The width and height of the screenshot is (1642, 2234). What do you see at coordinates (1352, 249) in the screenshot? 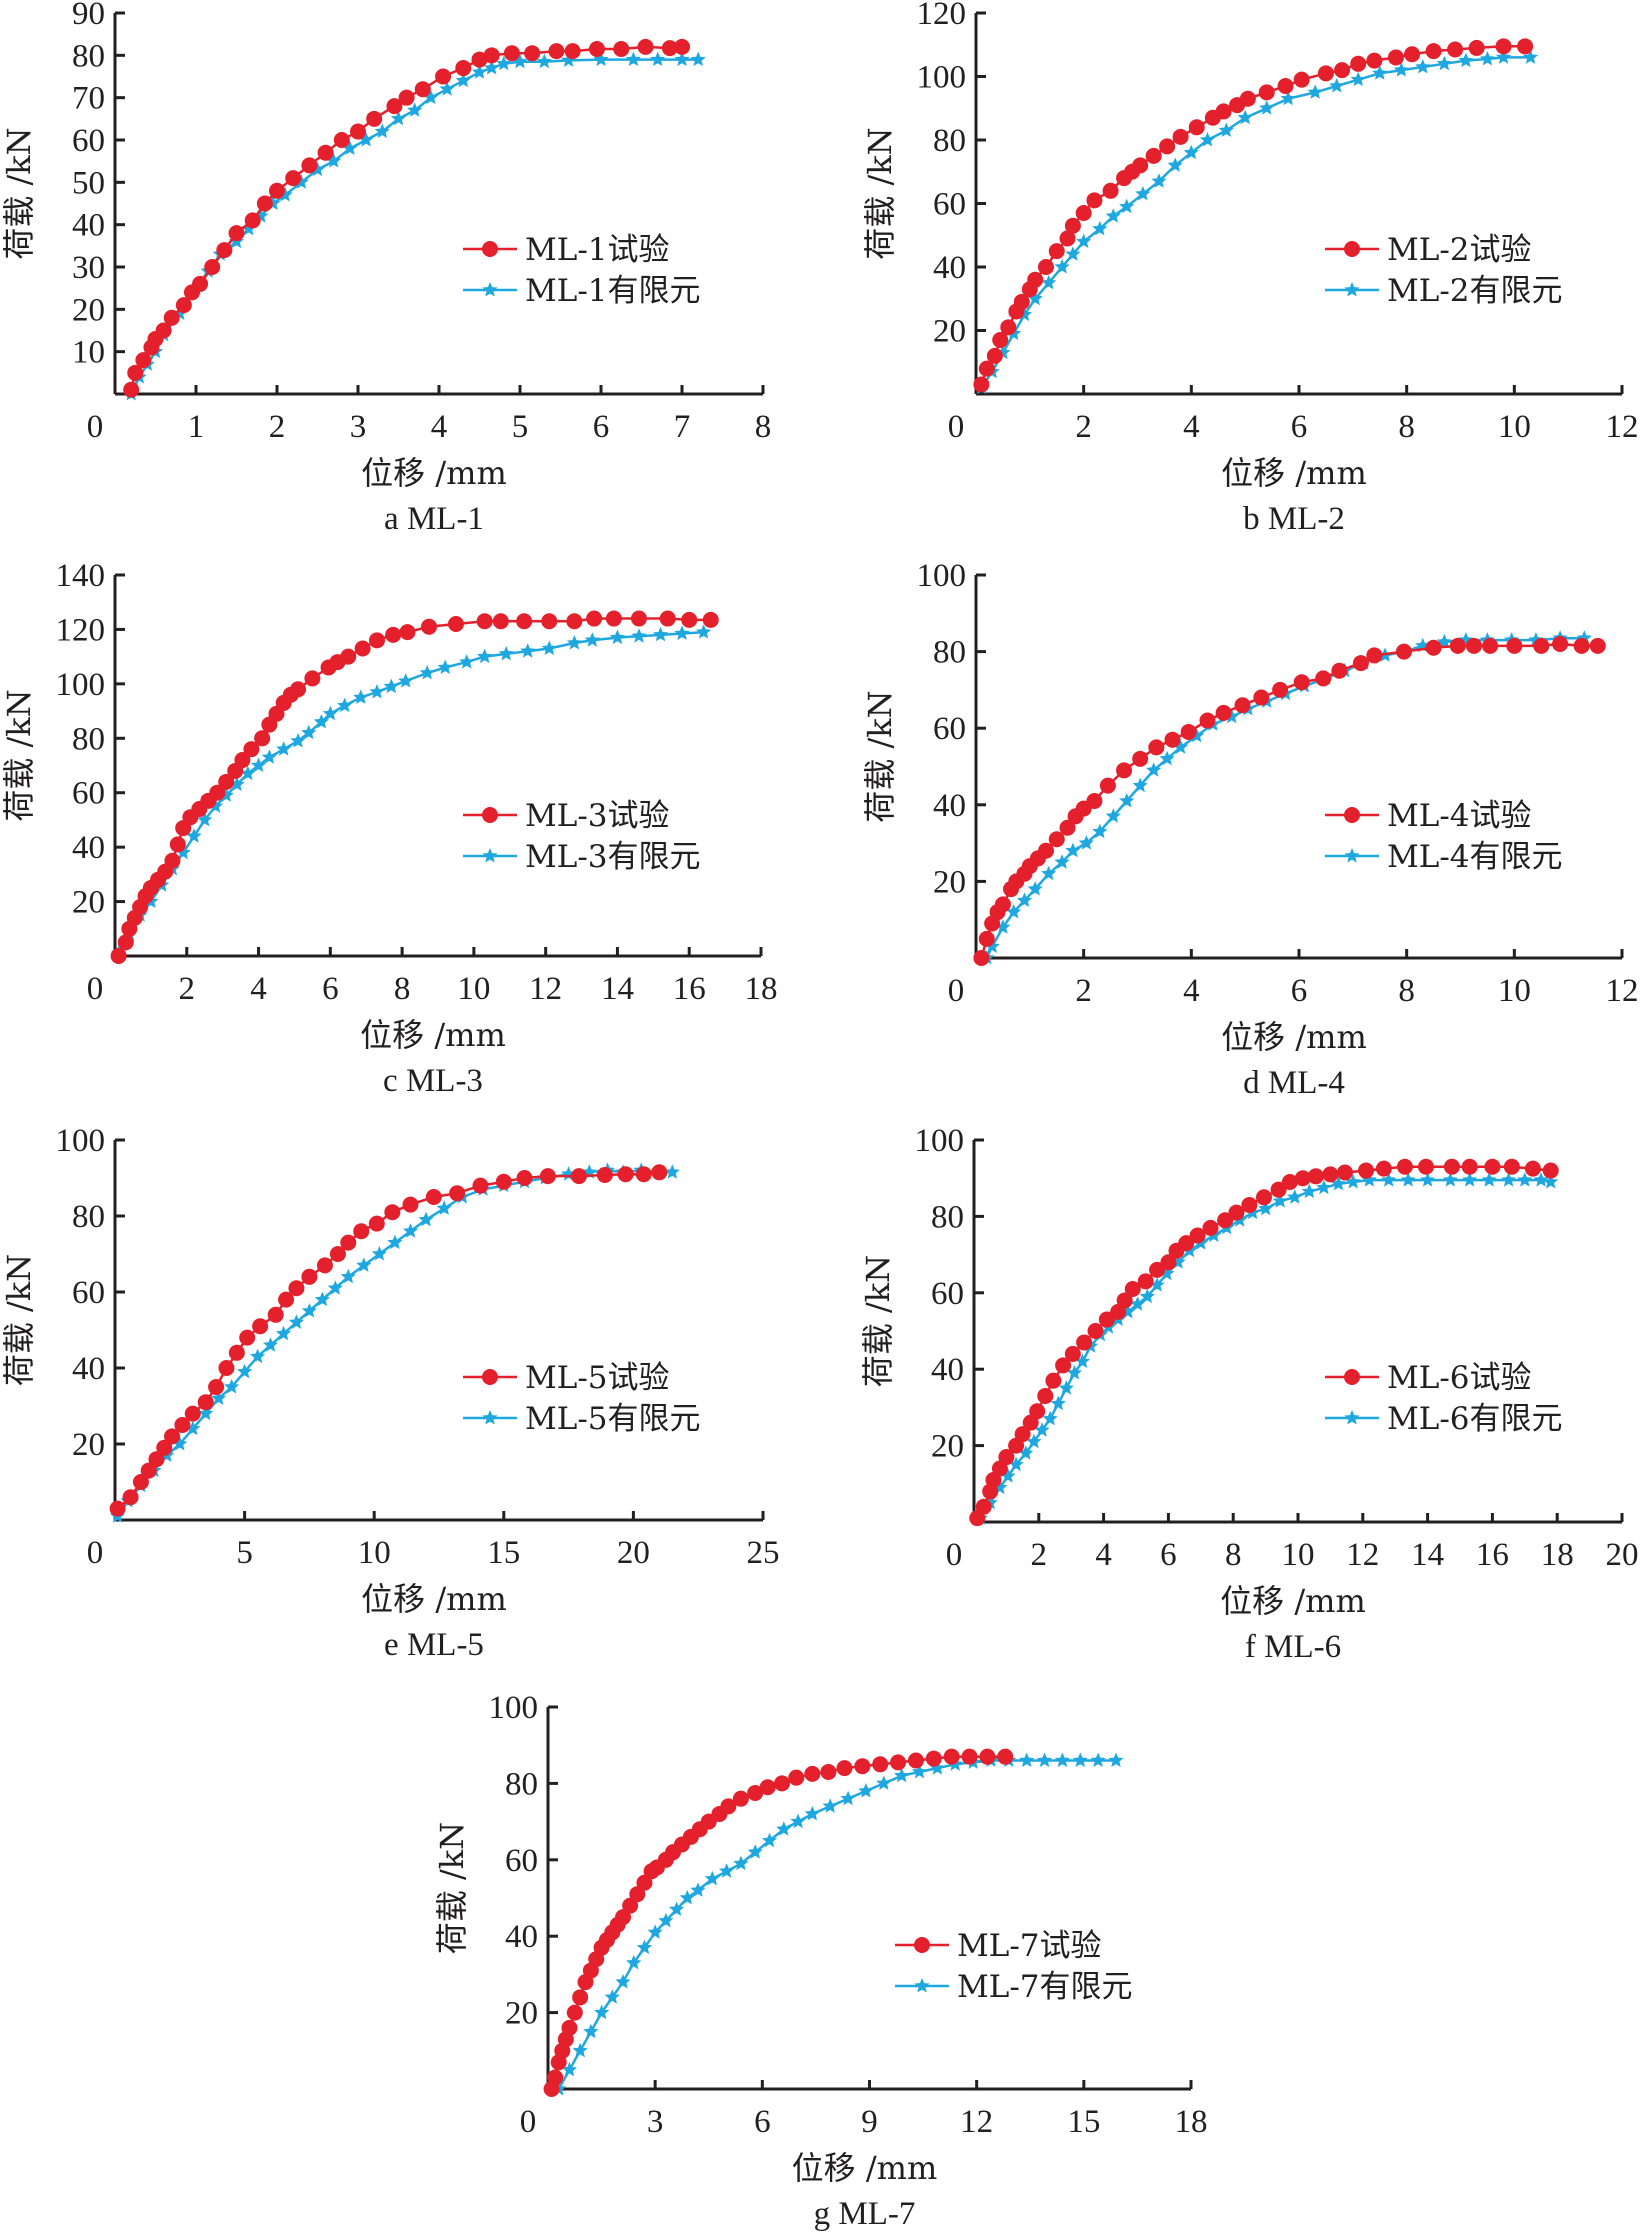
I see `circle-marker-icon` at bounding box center [1352, 249].